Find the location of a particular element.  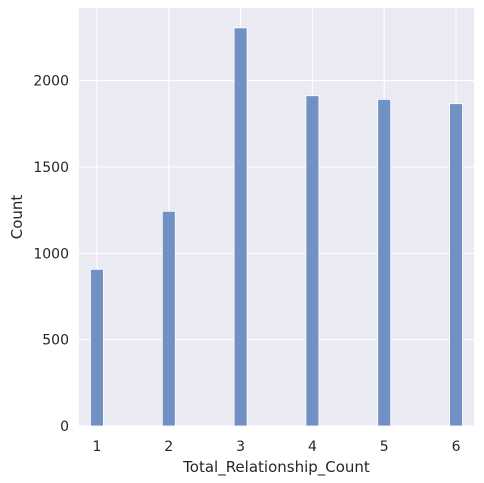

x-tick-label: 6 is located at coordinates (456, 447).